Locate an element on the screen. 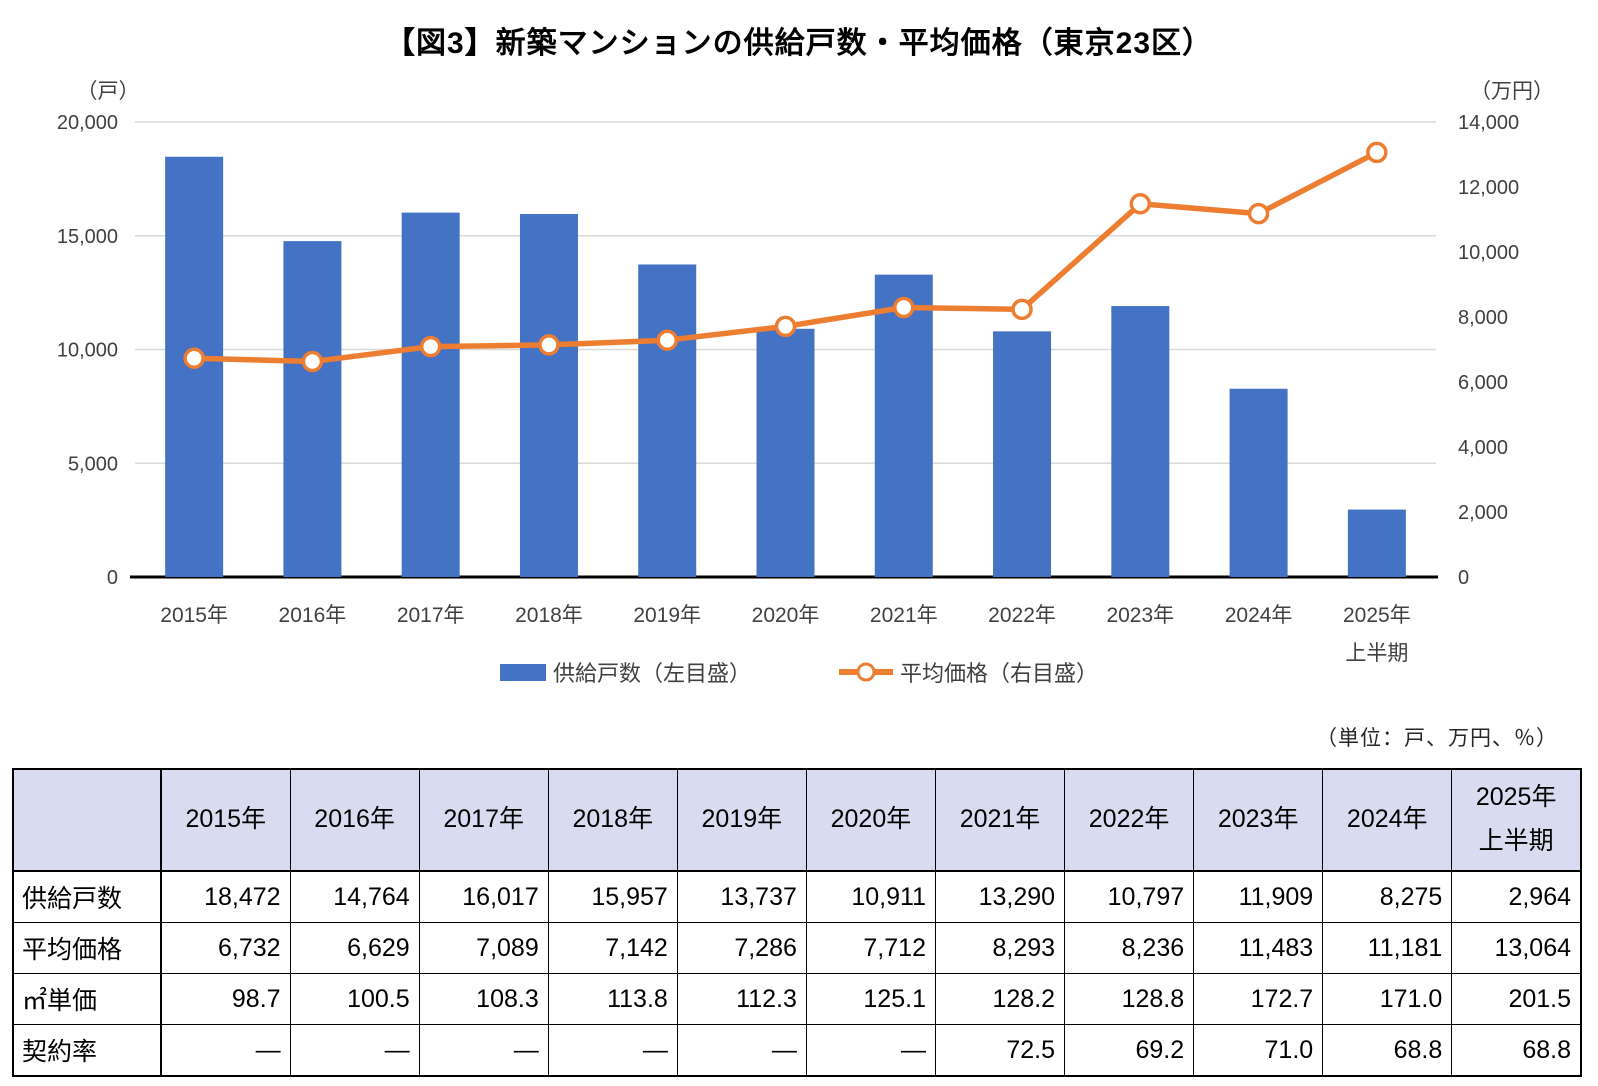  table-cell: 10,911 is located at coordinates (870, 896).